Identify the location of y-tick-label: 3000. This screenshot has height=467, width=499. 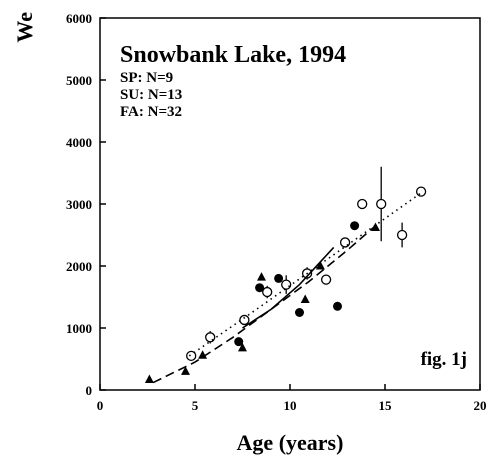
(79, 204).